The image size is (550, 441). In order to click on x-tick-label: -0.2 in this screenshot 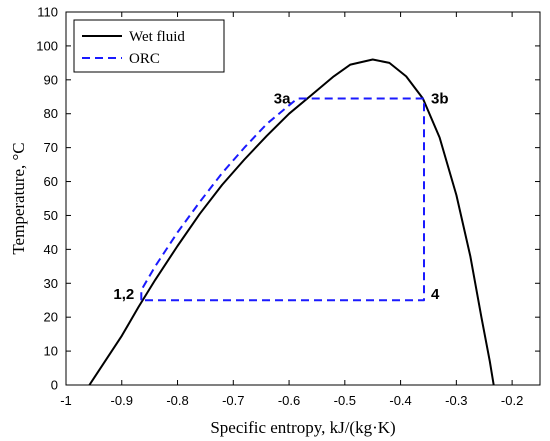, I will do `click(512, 400)`.